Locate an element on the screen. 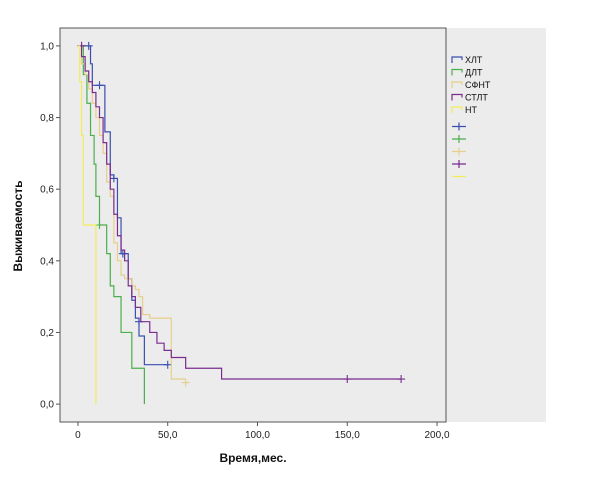  y-tick-label: 0,4 is located at coordinates (47, 261).